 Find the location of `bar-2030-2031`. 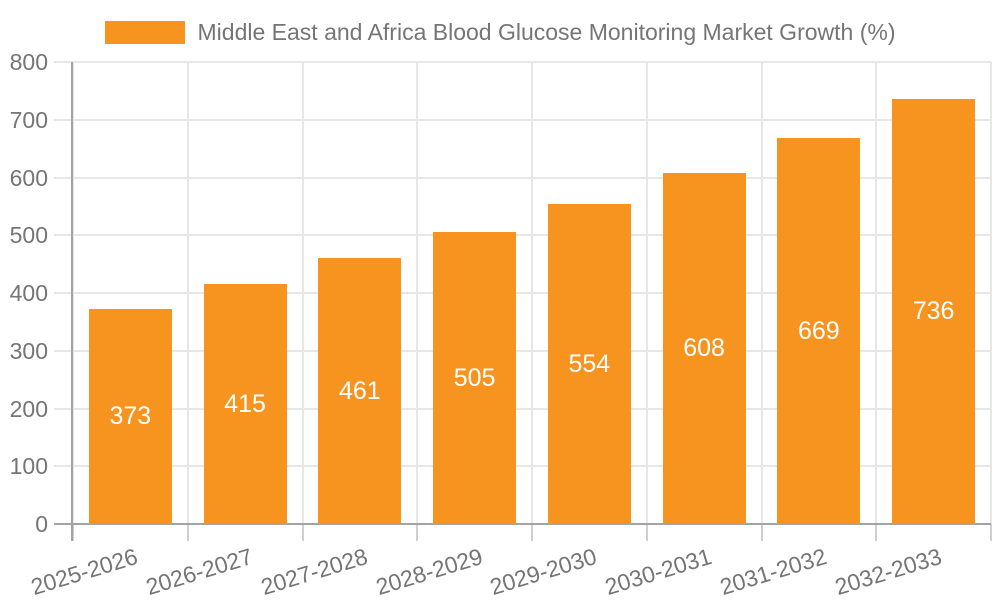

bar-2030-2031 is located at coordinates (704, 348).